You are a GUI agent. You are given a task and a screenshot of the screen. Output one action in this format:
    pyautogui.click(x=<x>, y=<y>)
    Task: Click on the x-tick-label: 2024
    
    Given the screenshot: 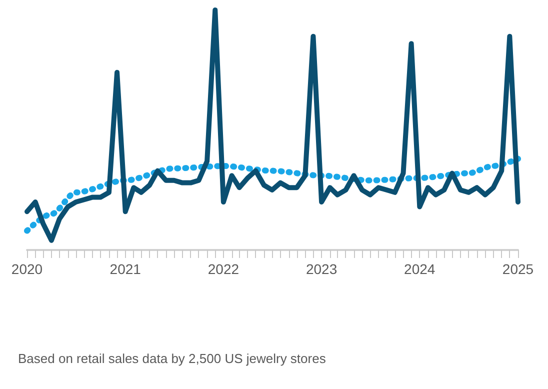 What is the action you would take?
    pyautogui.click(x=420, y=269)
    